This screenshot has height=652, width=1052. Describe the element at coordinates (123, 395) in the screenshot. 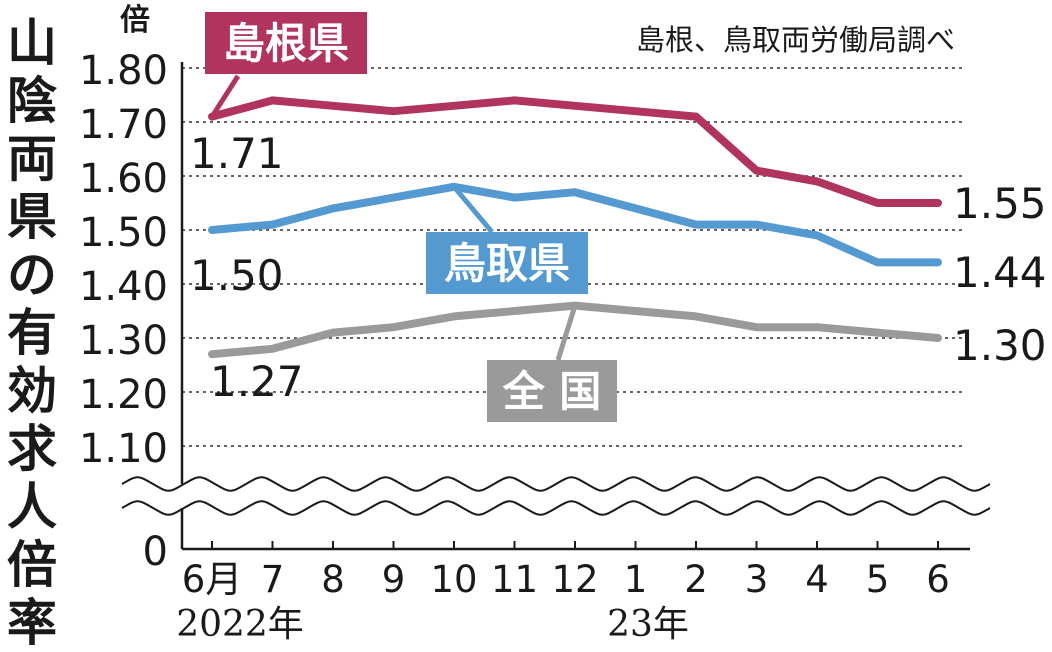

I see `y-tick-label: 1.20` at that location.